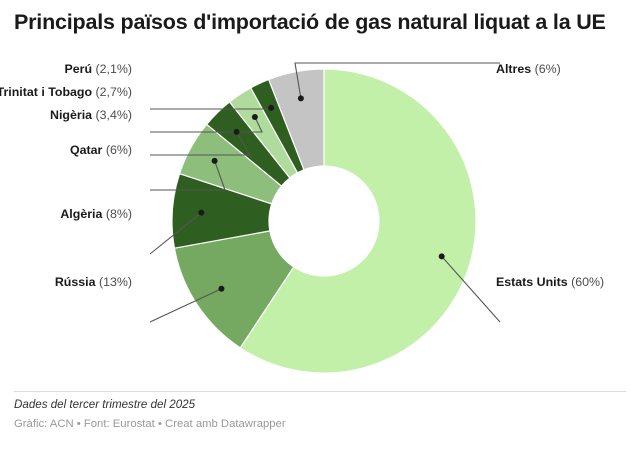  Describe the element at coordinates (206, 124) in the screenshot. I see `leader-line-trinitat-i-tobago` at that location.